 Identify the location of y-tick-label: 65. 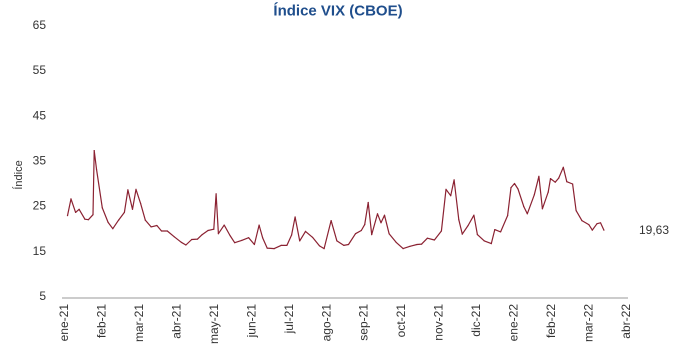
(40, 25).